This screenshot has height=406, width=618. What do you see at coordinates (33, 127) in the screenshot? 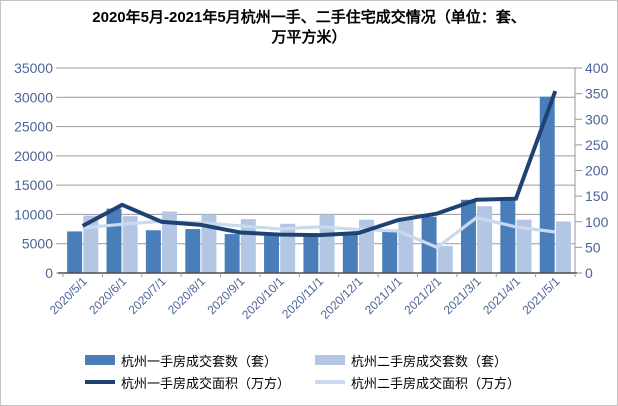
I see `left-axis-tick-label: 25000` at bounding box center [33, 127].